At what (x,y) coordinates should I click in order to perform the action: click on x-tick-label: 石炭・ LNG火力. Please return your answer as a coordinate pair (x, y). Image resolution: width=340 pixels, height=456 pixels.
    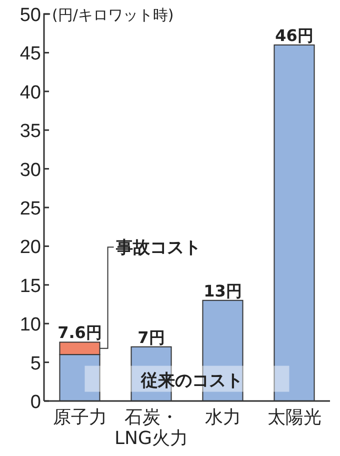
    Looking at the image, I should click on (151, 428).